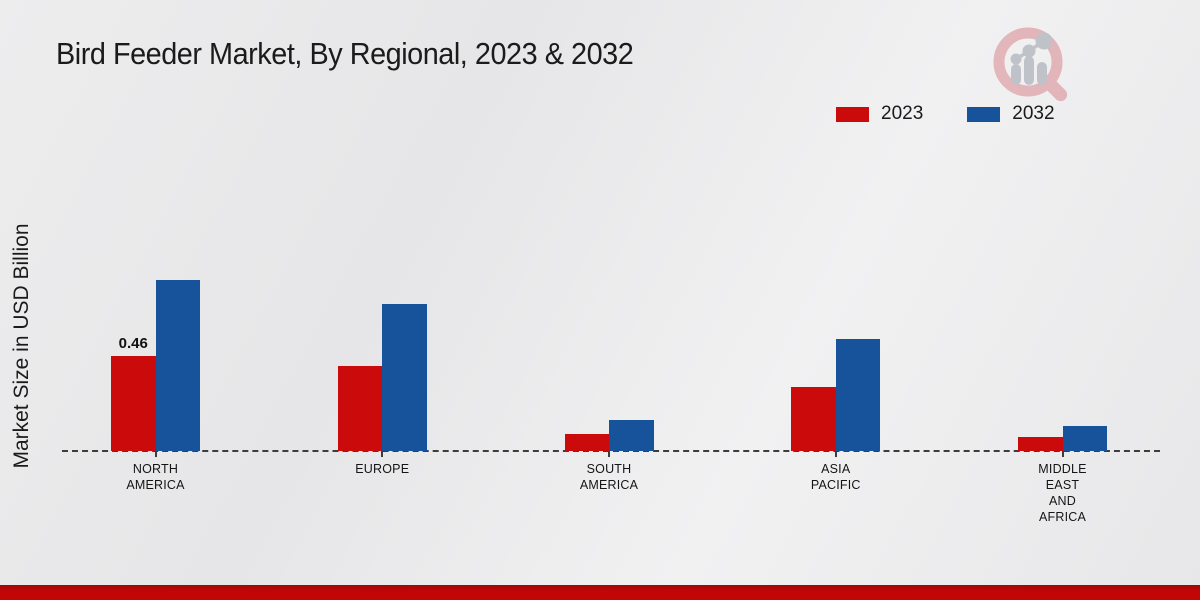  I want to click on axis-tick-north-america, so click(155, 454).